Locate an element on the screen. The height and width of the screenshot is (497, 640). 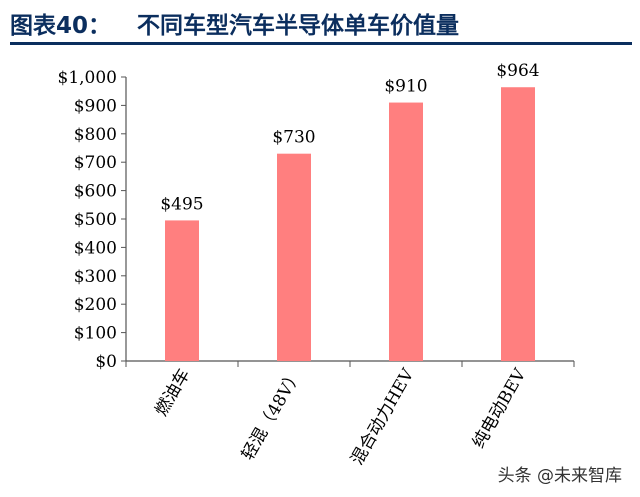
data-label: $730 is located at coordinates (293, 138).